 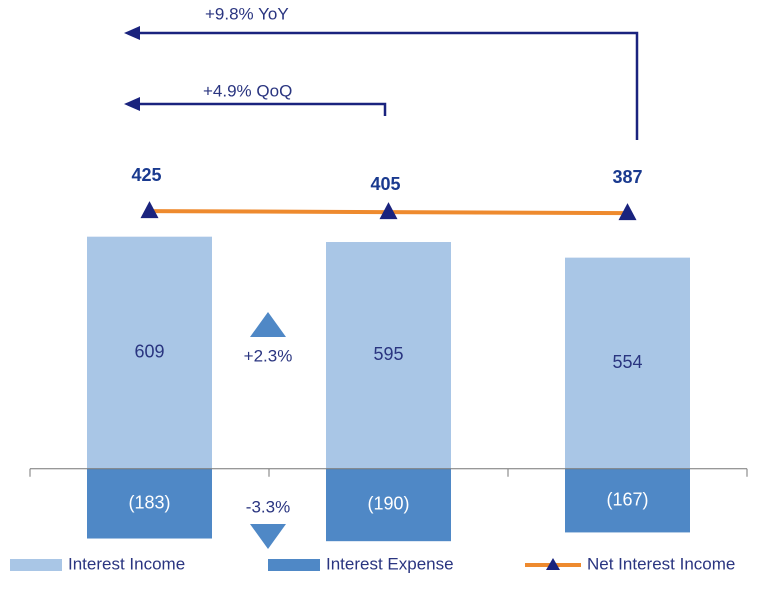 What do you see at coordinates (385, 184) in the screenshot?
I see `line-value-label: 405` at bounding box center [385, 184].